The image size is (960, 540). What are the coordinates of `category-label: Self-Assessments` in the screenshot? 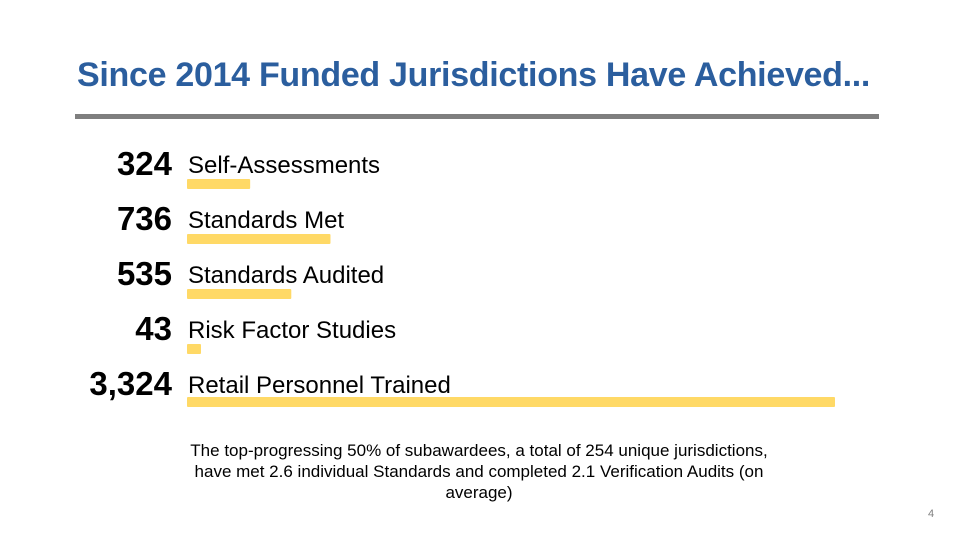 It's located at (284, 165).